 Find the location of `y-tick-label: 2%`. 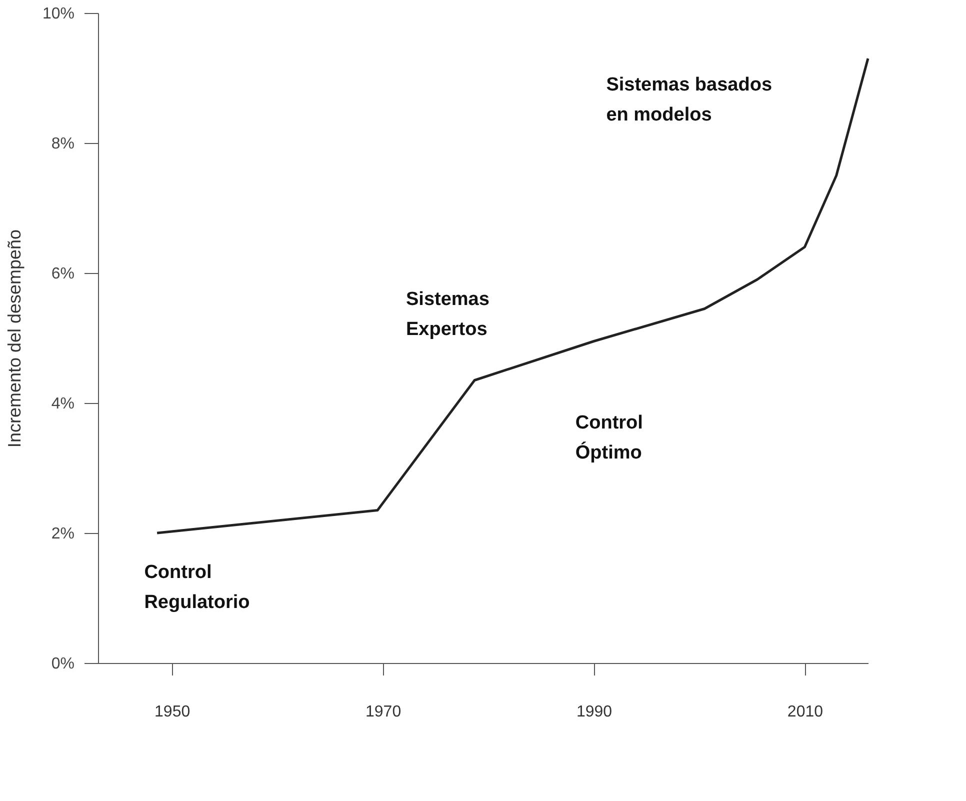

y-tick-label: 2% is located at coordinates (62, 534).